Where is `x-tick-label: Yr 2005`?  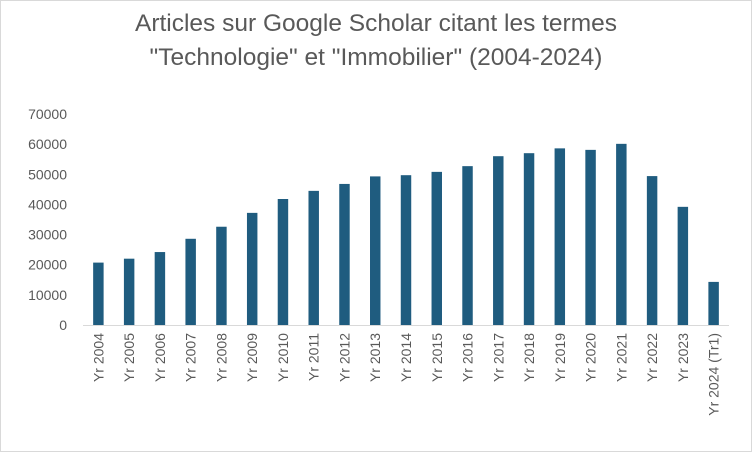
x-tick-label: Yr 2005 is located at coordinates (129, 357).